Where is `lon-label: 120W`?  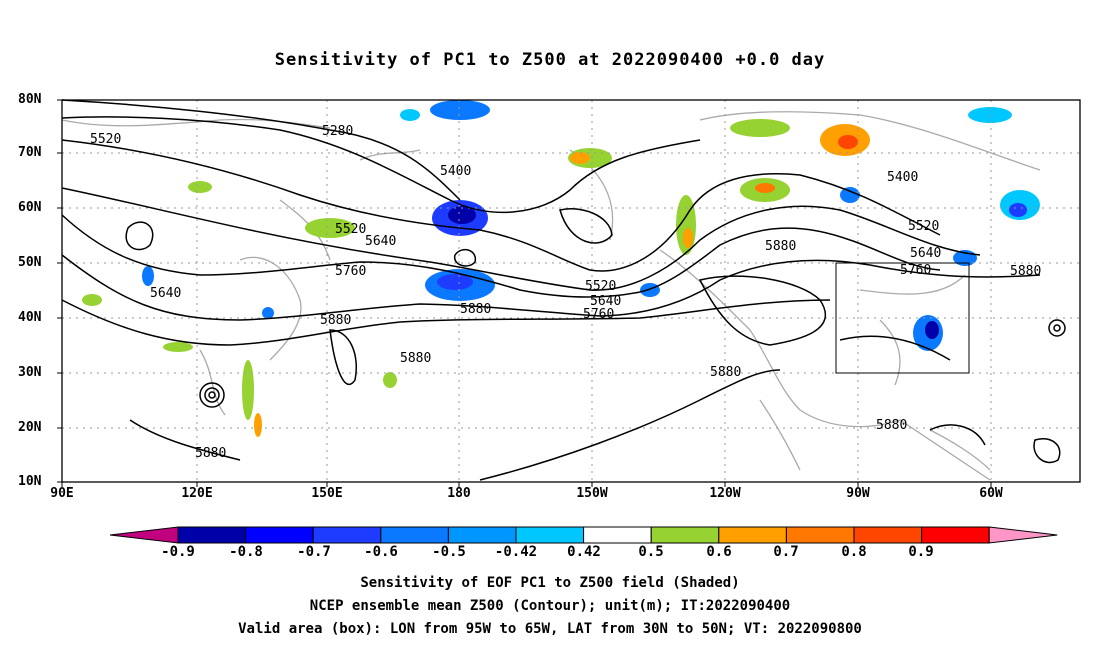 lon-label: 120W is located at coordinates (725, 493).